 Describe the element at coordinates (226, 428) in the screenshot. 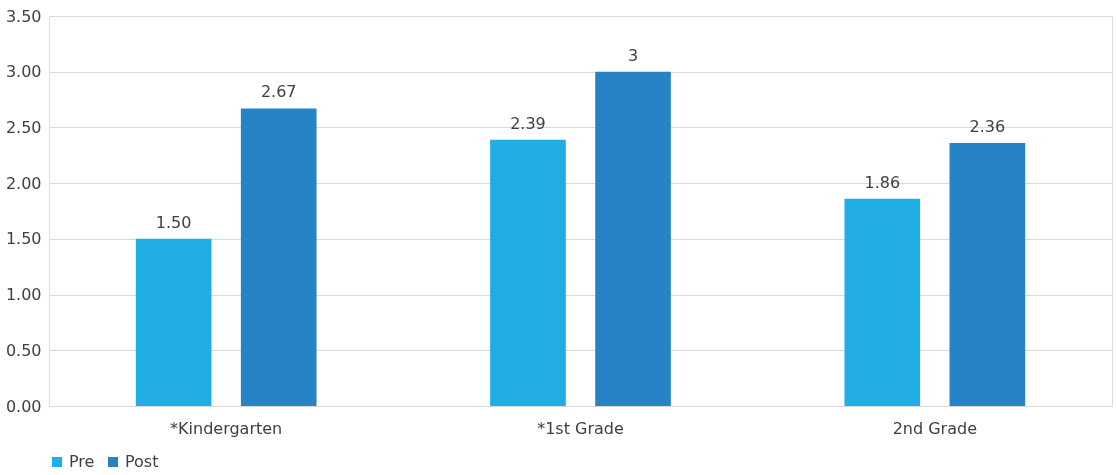

I see `x-tick-label: *Kindergarten` at that location.